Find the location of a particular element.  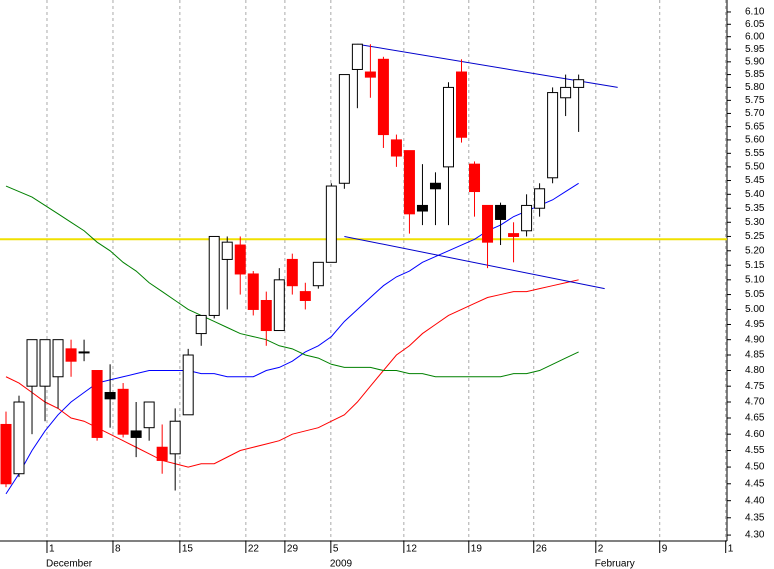

y-tick-label: 6.00 is located at coordinates (755, 36).